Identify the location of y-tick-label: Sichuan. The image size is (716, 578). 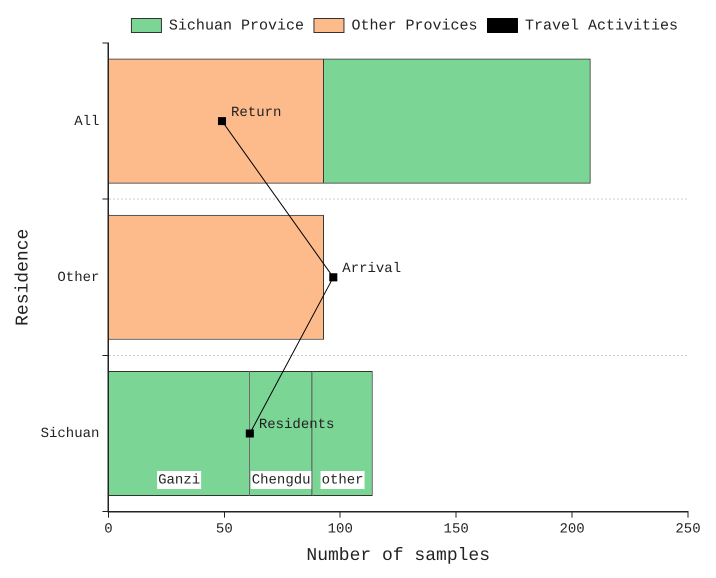
(70, 434).